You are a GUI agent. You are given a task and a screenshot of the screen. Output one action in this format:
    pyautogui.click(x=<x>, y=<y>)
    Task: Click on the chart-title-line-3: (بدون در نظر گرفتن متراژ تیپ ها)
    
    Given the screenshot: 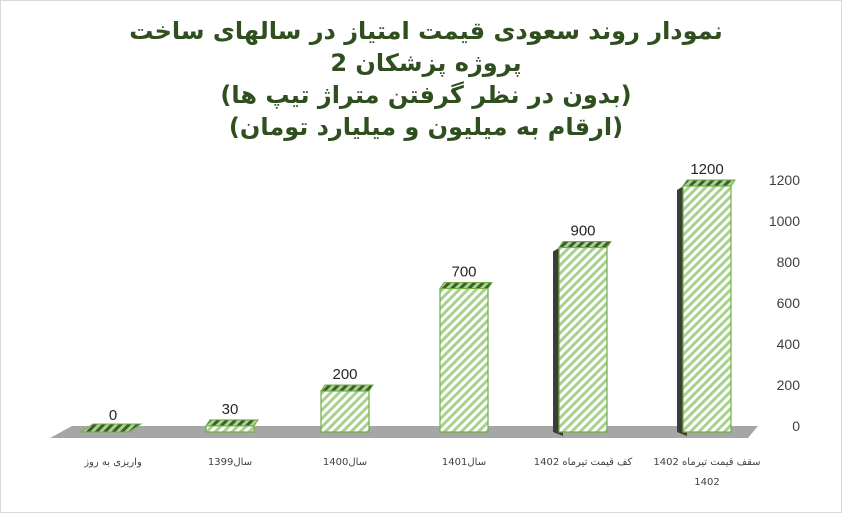 What is the action you would take?
    pyautogui.click(x=426, y=95)
    